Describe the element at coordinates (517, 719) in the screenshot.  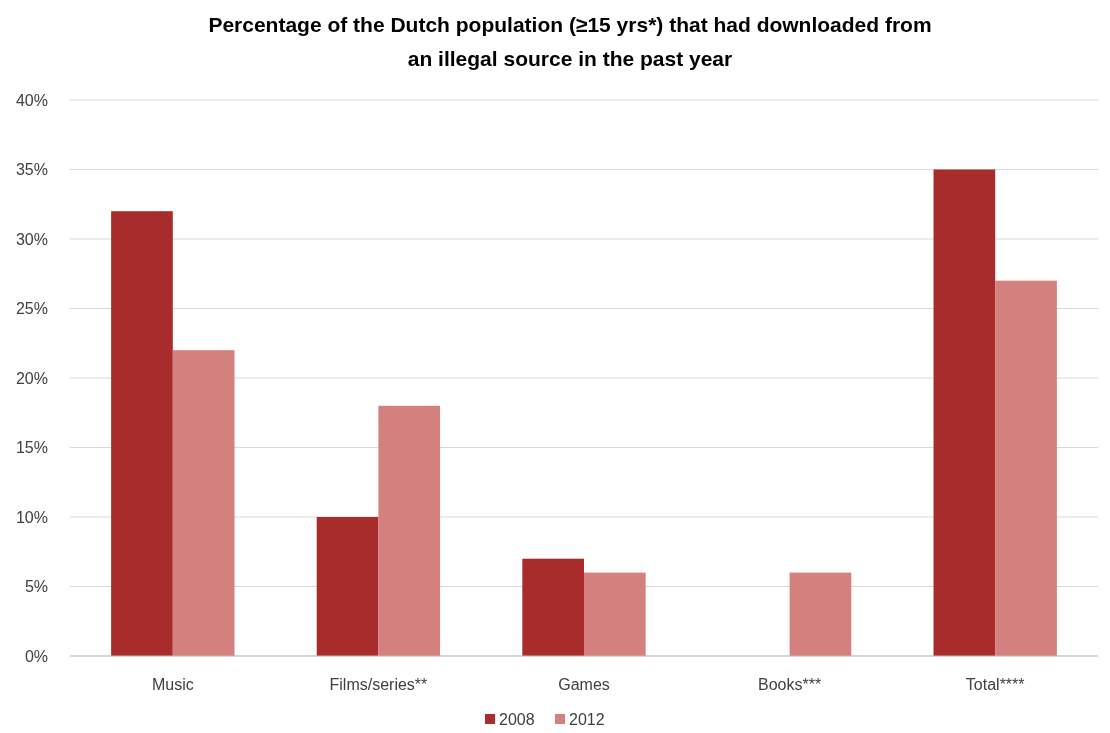
I see `legend-label: 2008` at that location.